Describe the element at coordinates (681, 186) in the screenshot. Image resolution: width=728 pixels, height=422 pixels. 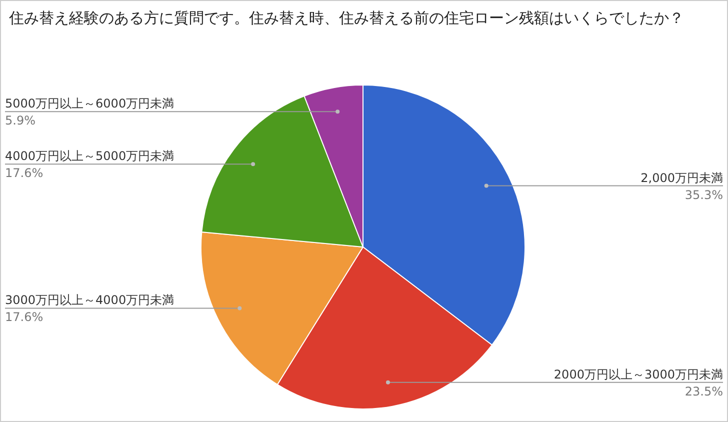
I see `label: 2,000万円未満 35.3%` at that location.